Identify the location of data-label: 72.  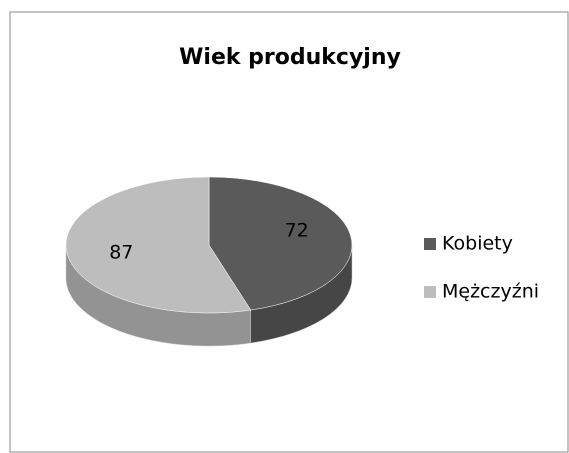
(297, 230).